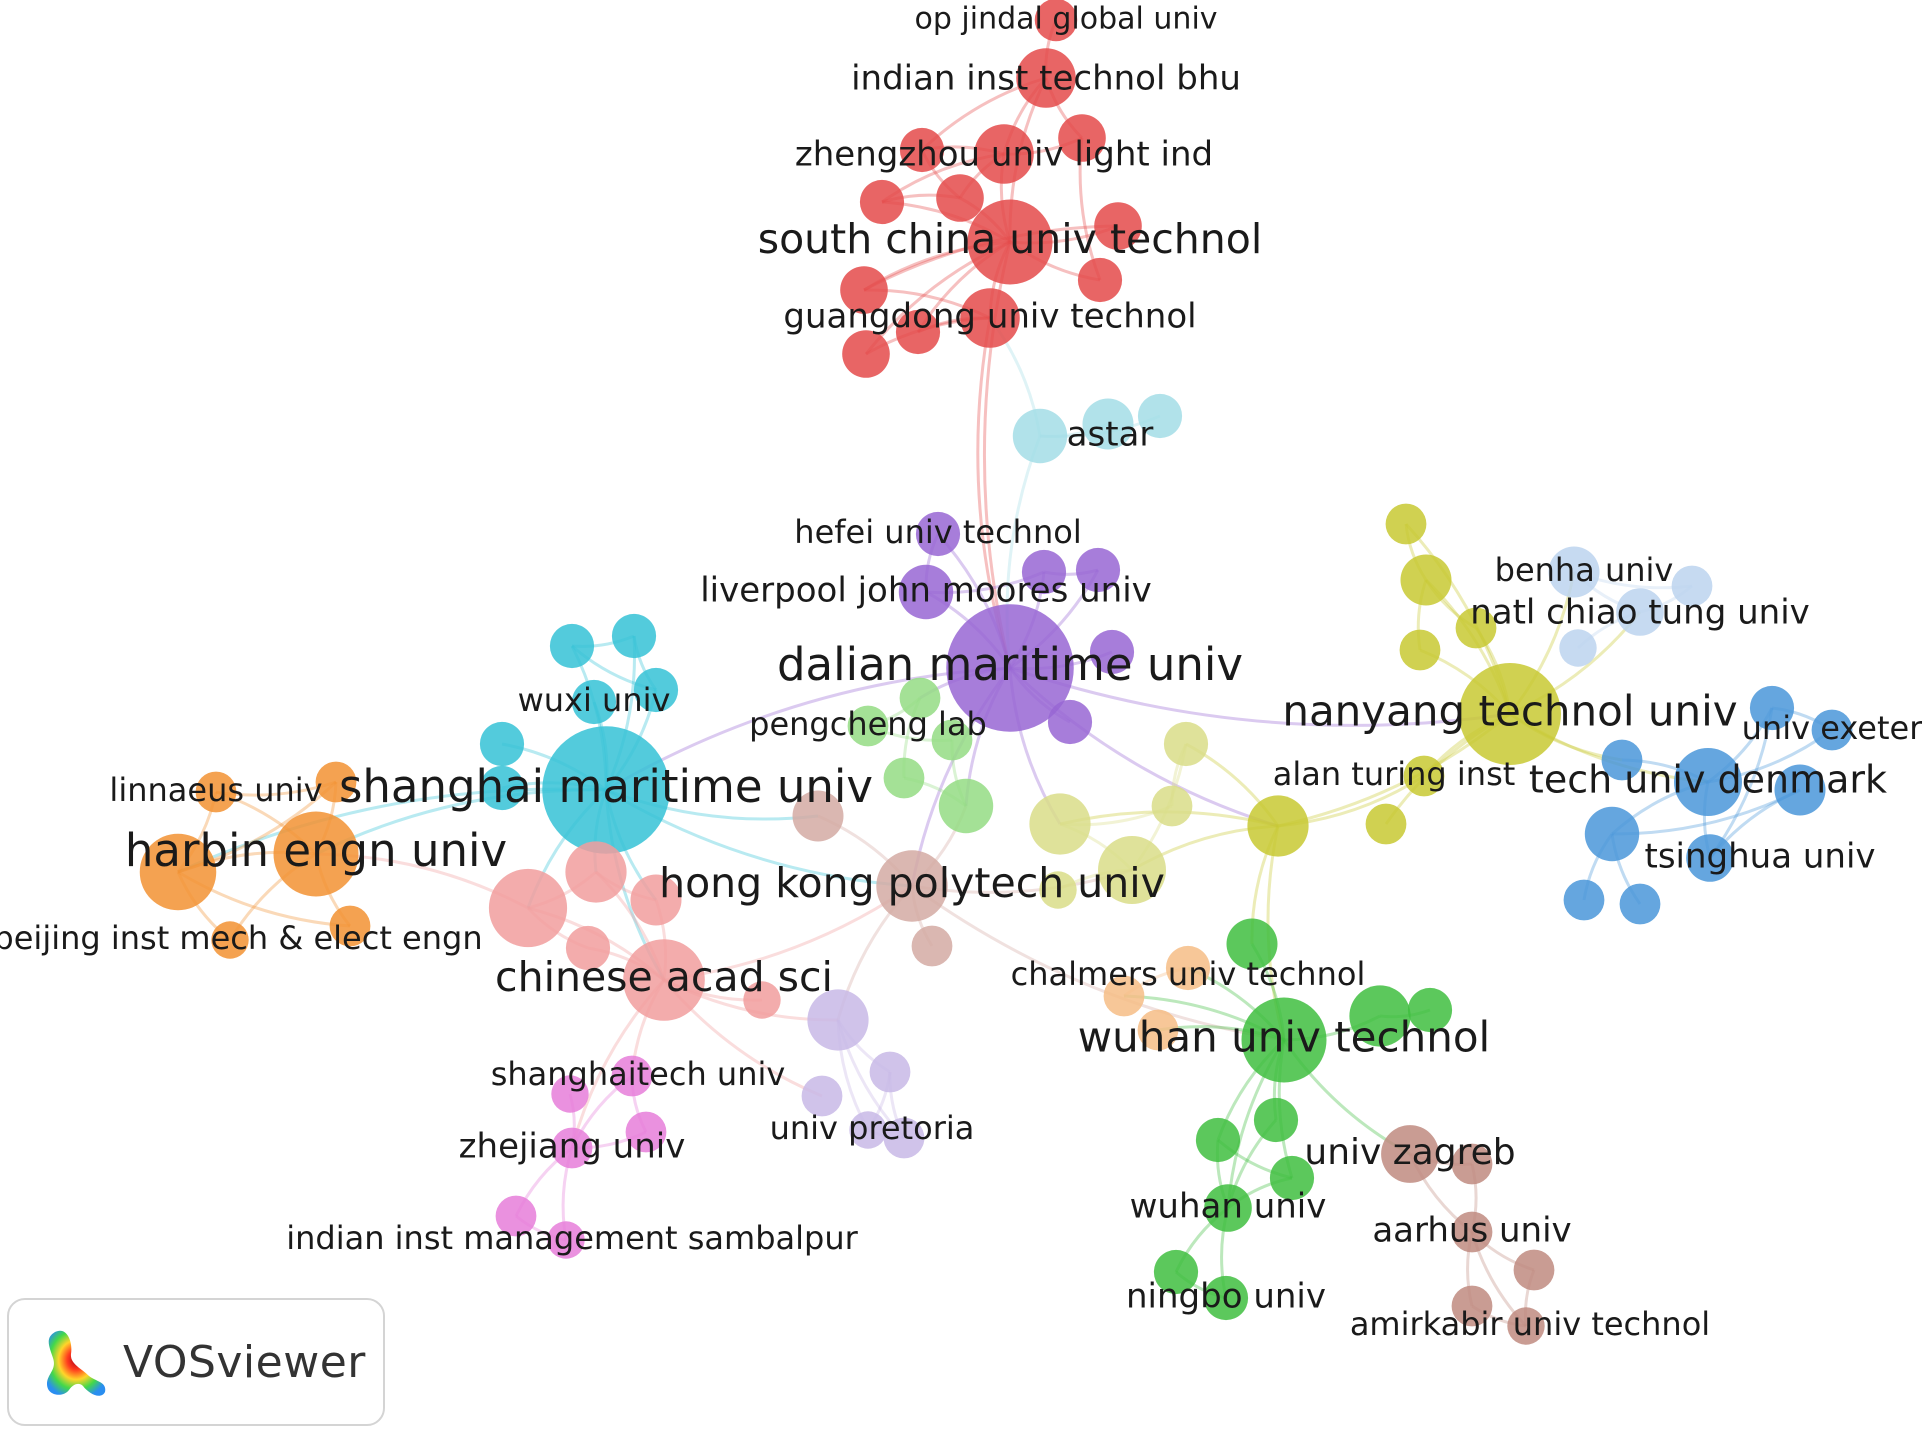  I want to click on node-lg-a, so click(920, 698).